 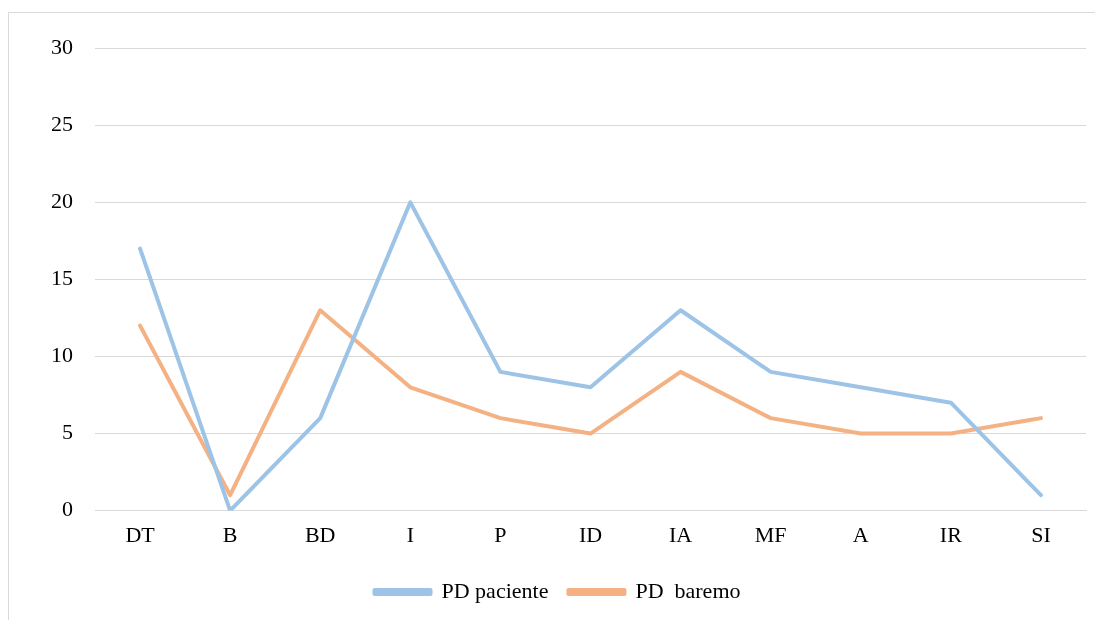 I want to click on y-tick-label: 0, so click(x=67, y=509).